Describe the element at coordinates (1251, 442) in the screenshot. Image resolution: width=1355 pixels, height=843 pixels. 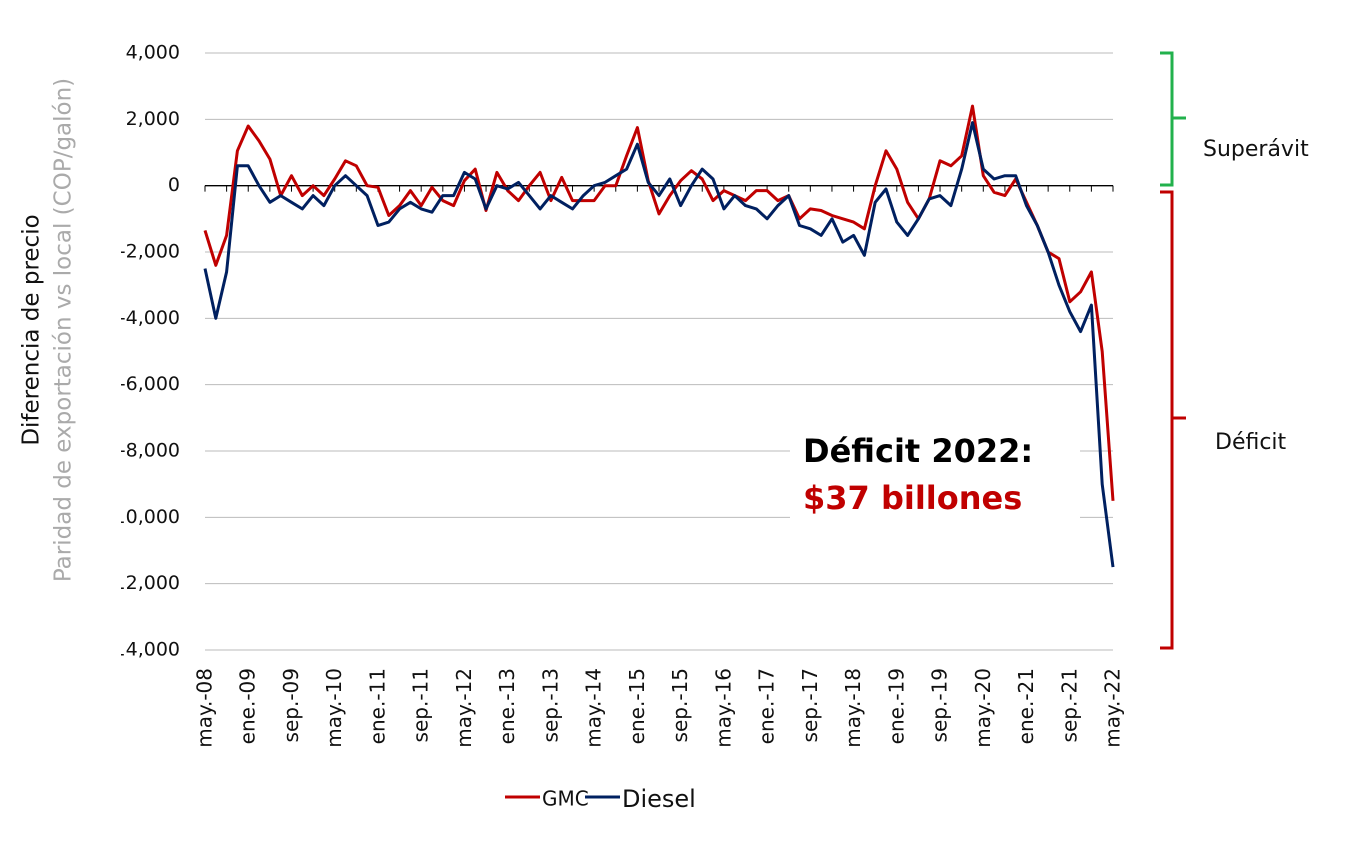
I see `annotation: Déficit` at that location.